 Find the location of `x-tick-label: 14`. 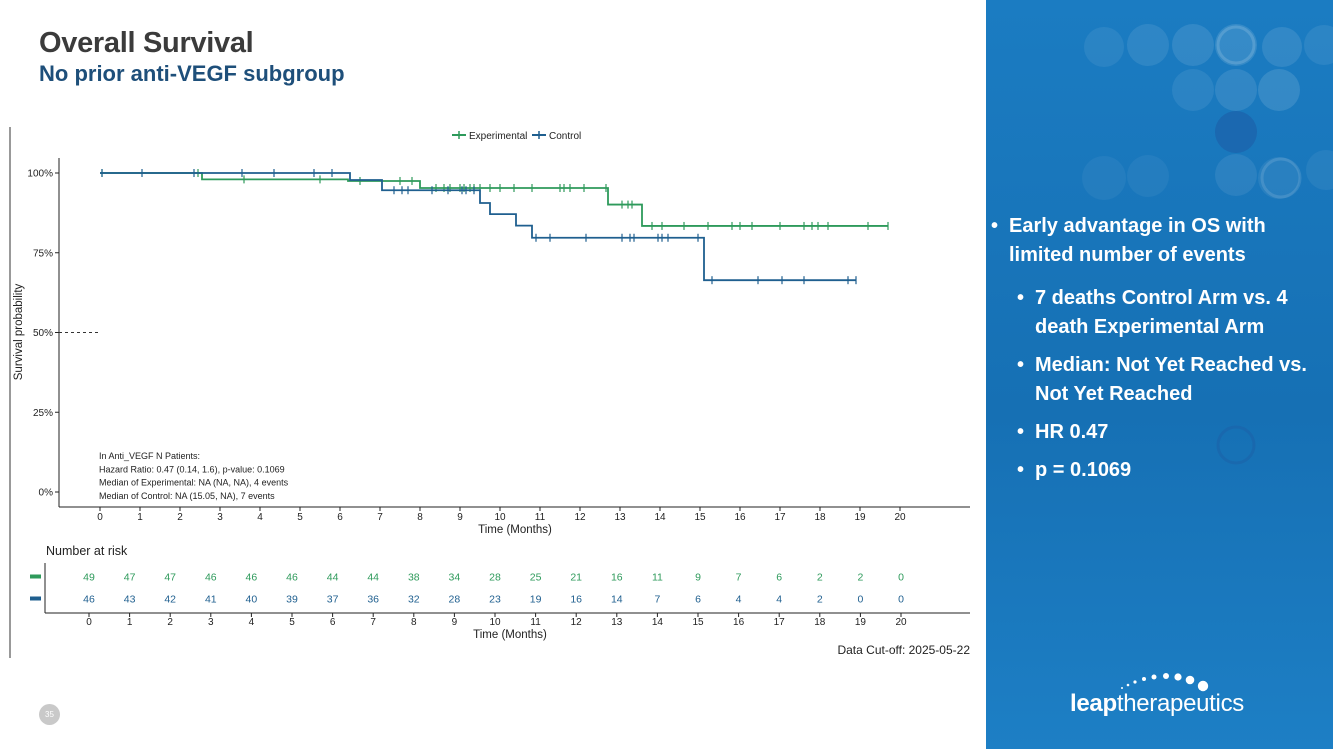

x-tick-label: 14 is located at coordinates (660, 517).